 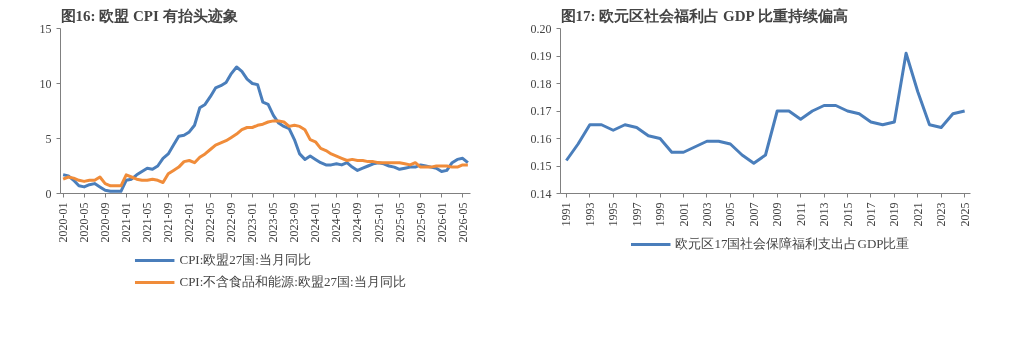 I want to click on x-tick-label: 2025-09, so click(x=420, y=222).